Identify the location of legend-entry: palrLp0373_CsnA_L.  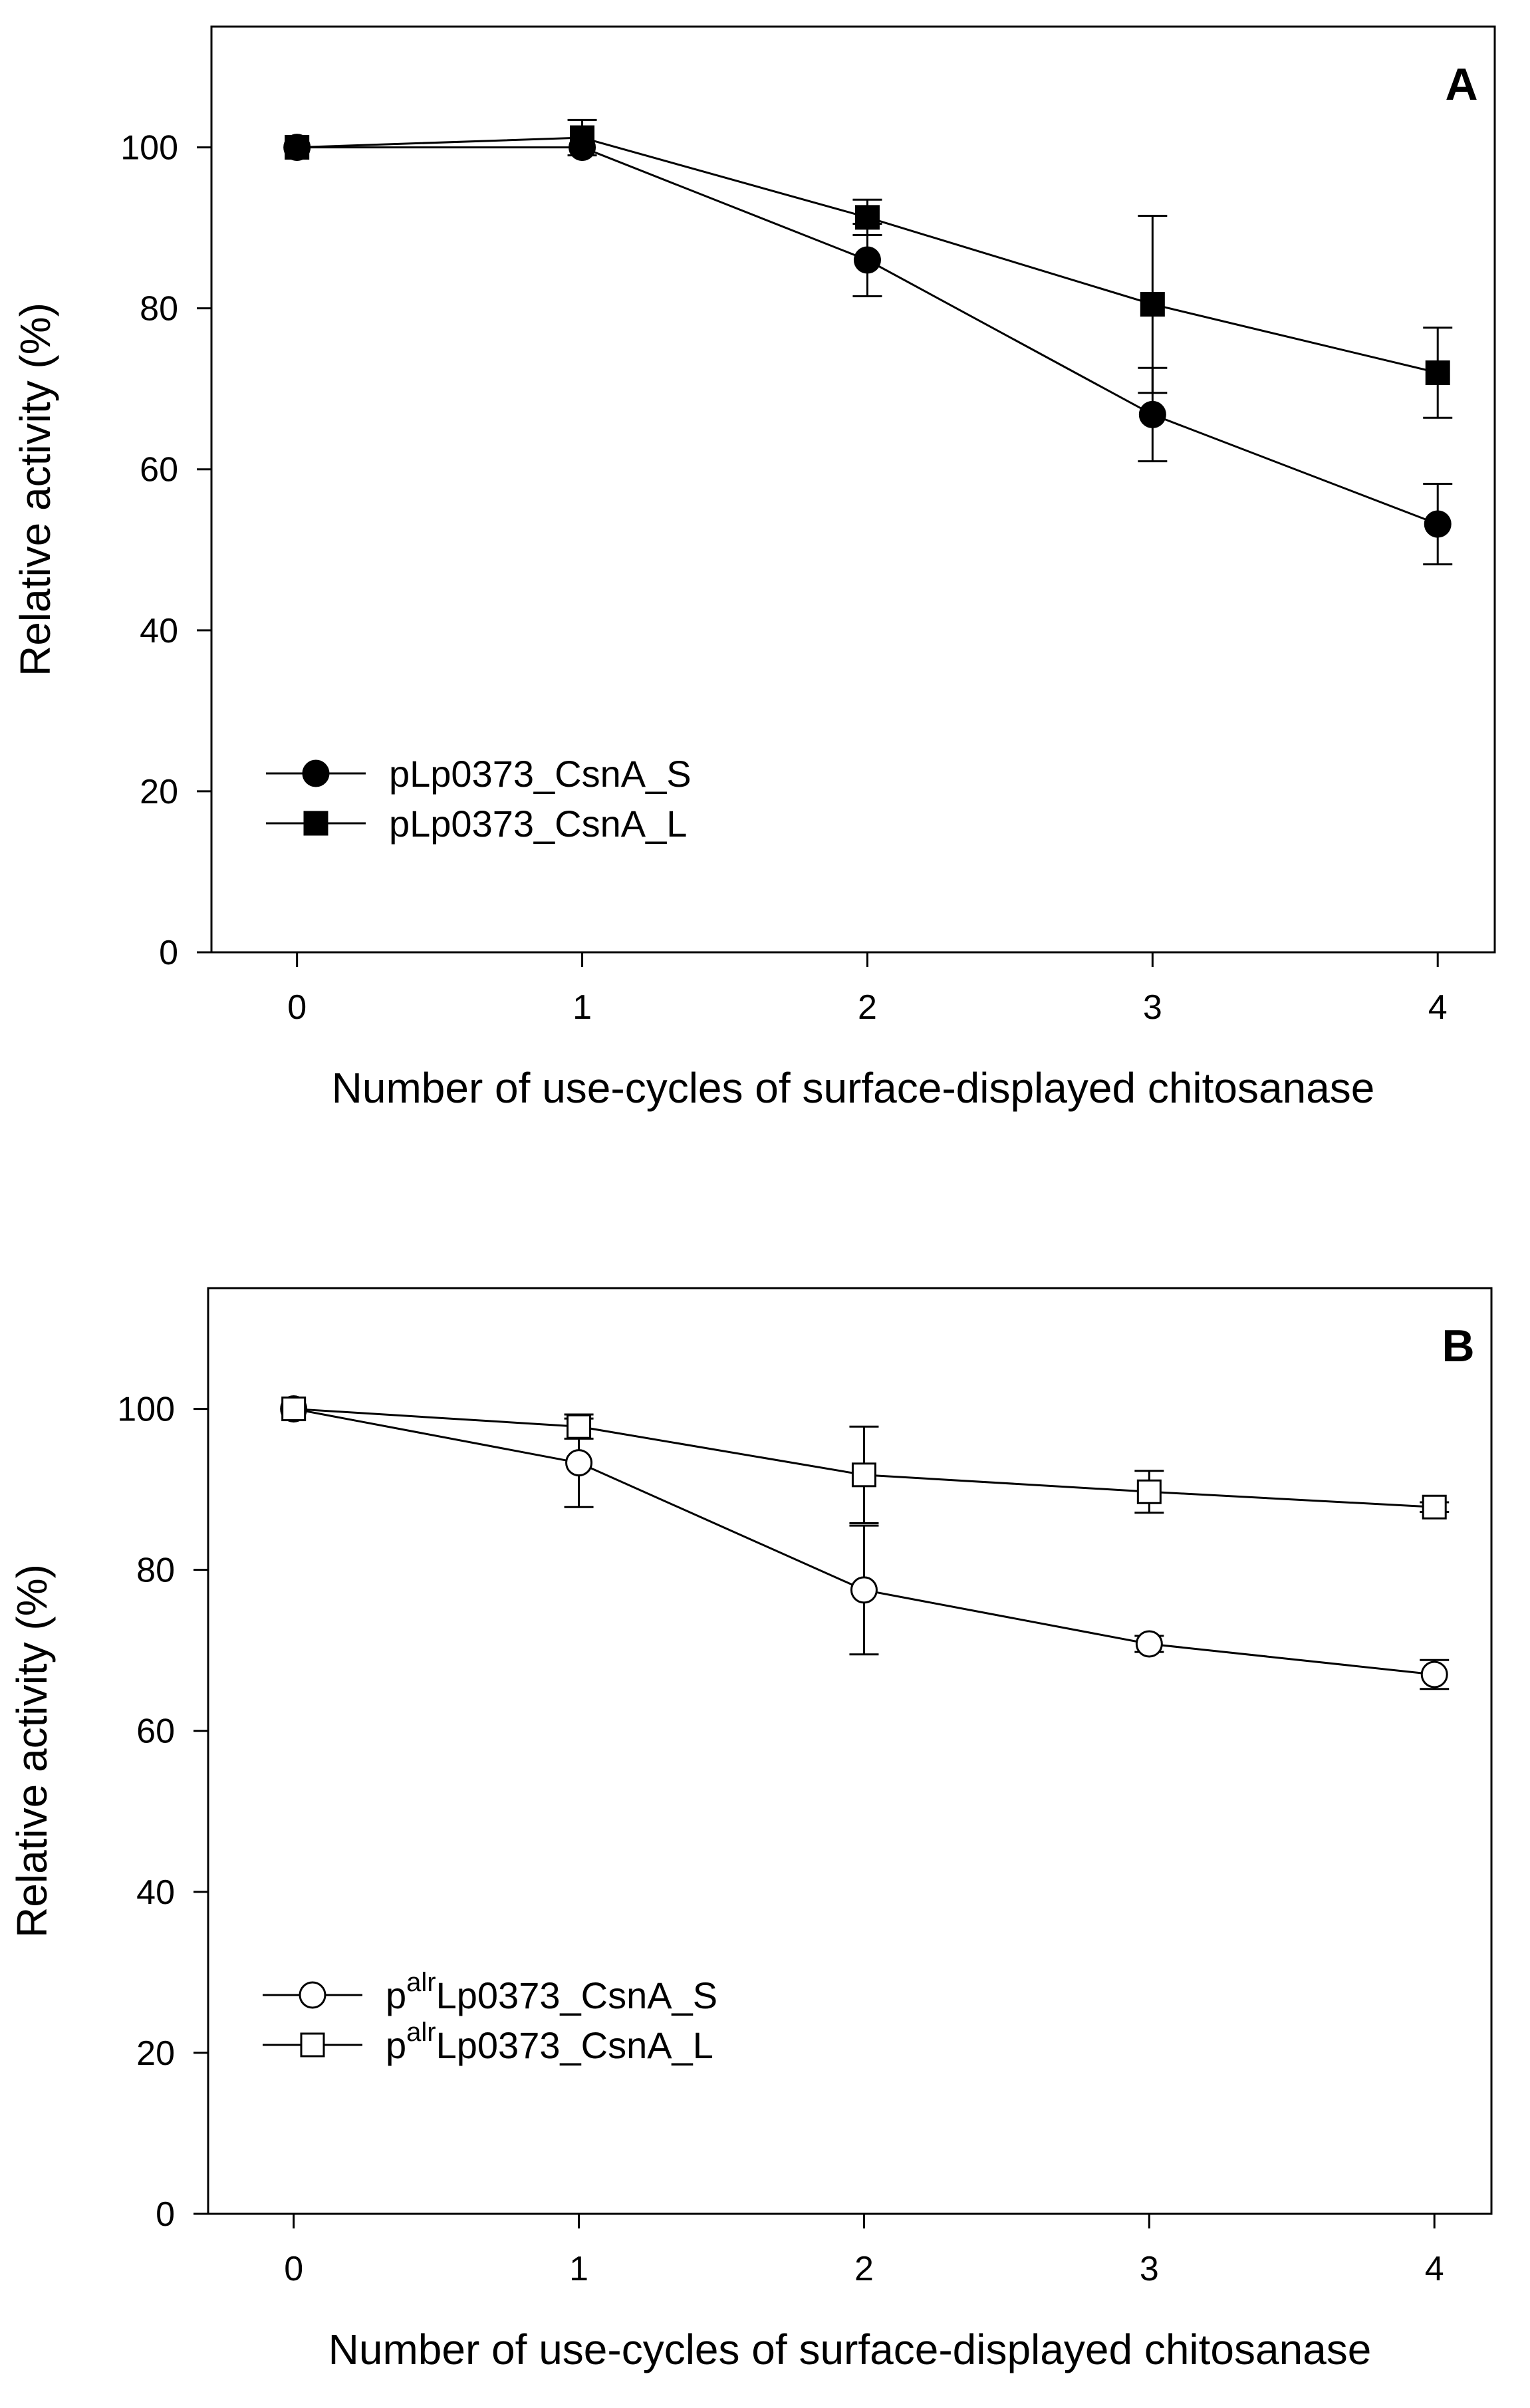
(488, 2042).